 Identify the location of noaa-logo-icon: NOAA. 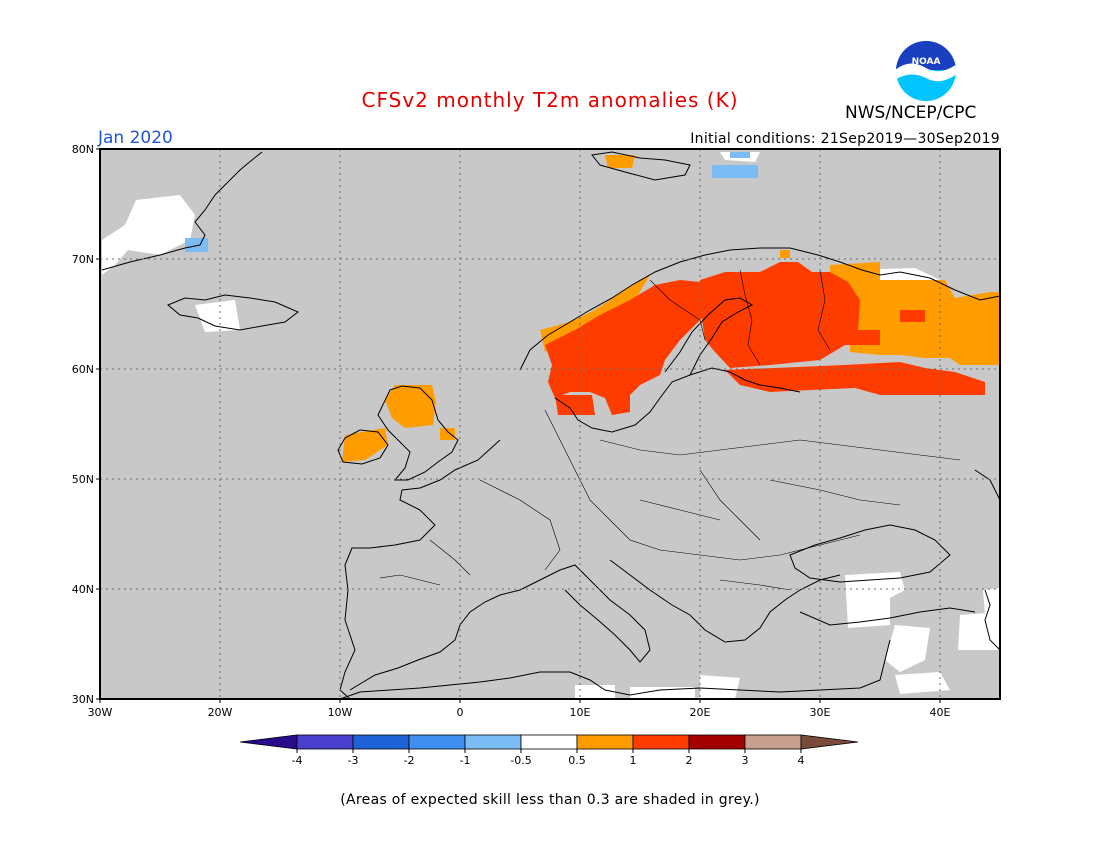
(926, 71).